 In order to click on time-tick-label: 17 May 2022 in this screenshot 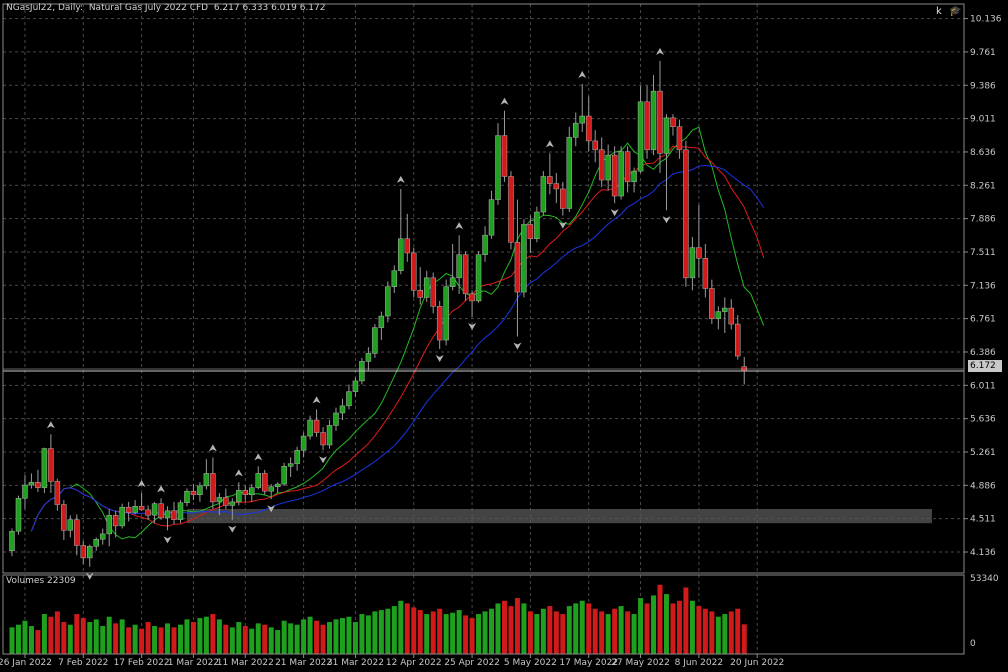, I will do `click(588, 663)`.